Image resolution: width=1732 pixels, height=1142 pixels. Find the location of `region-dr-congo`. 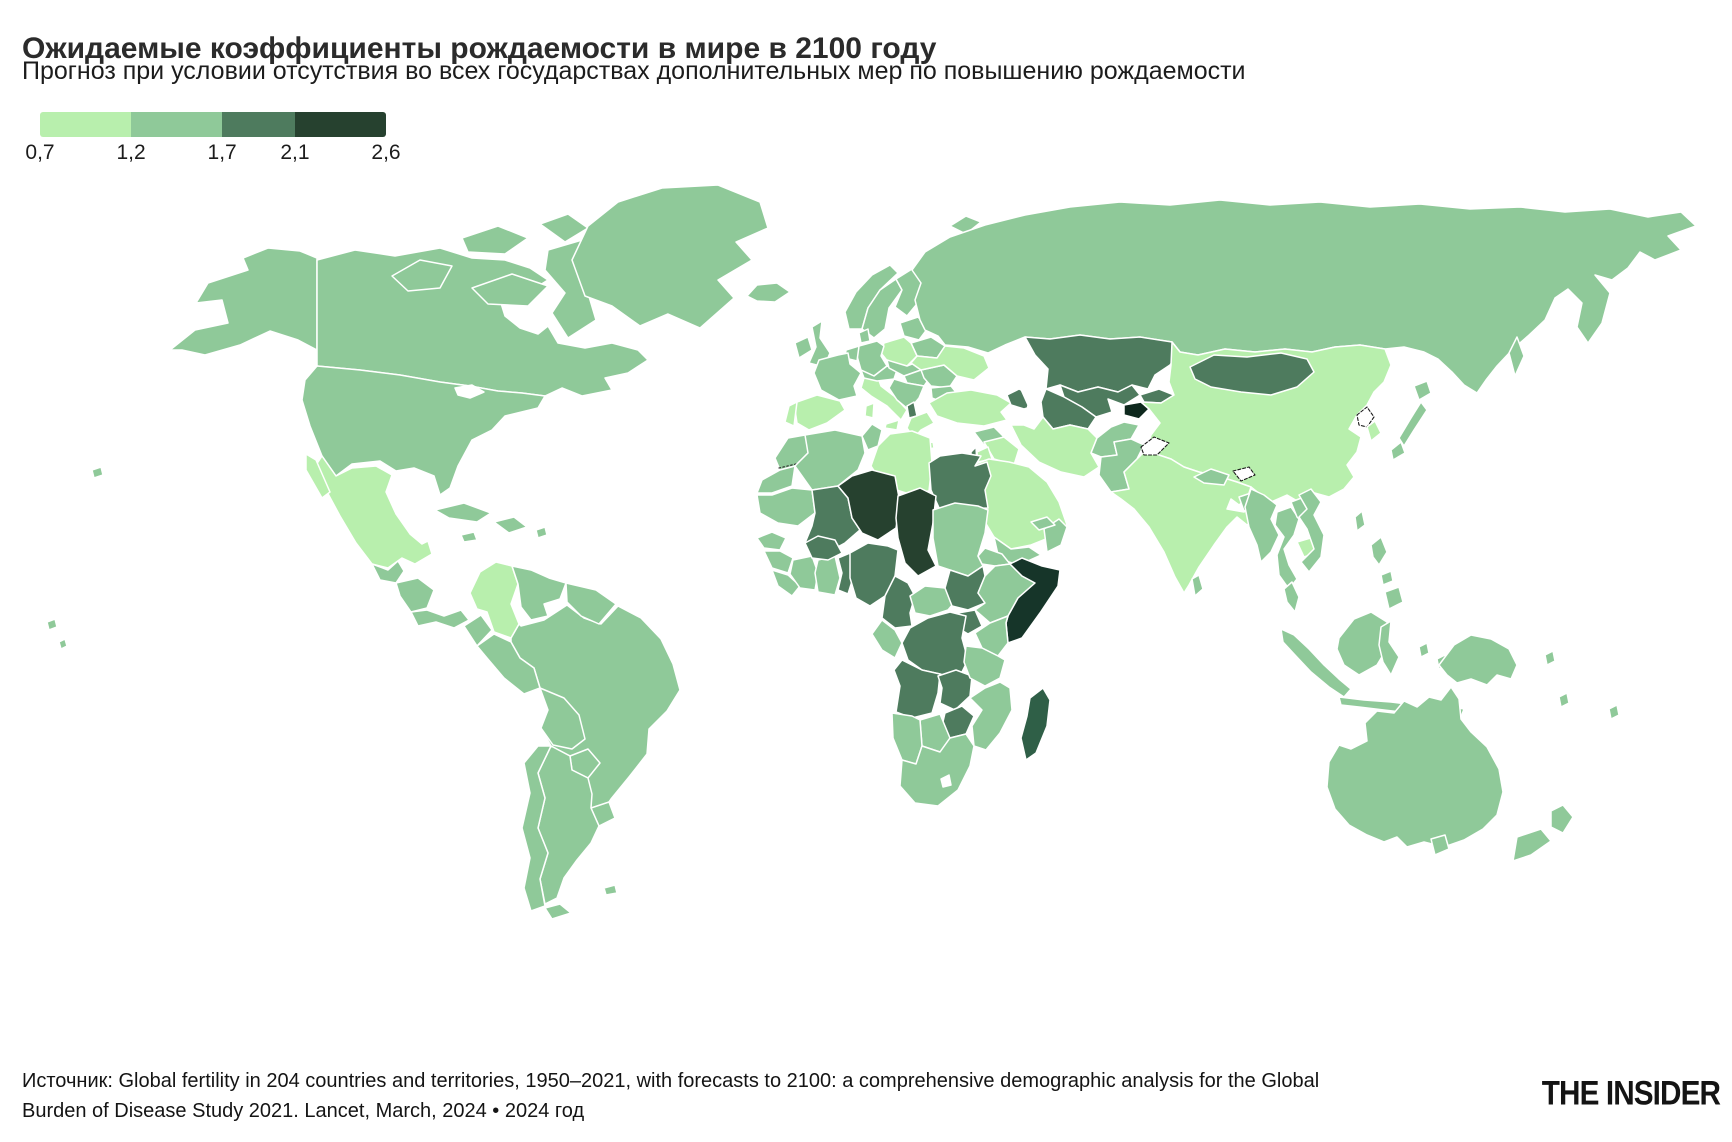

region-dr-congo is located at coordinates (935, 646).